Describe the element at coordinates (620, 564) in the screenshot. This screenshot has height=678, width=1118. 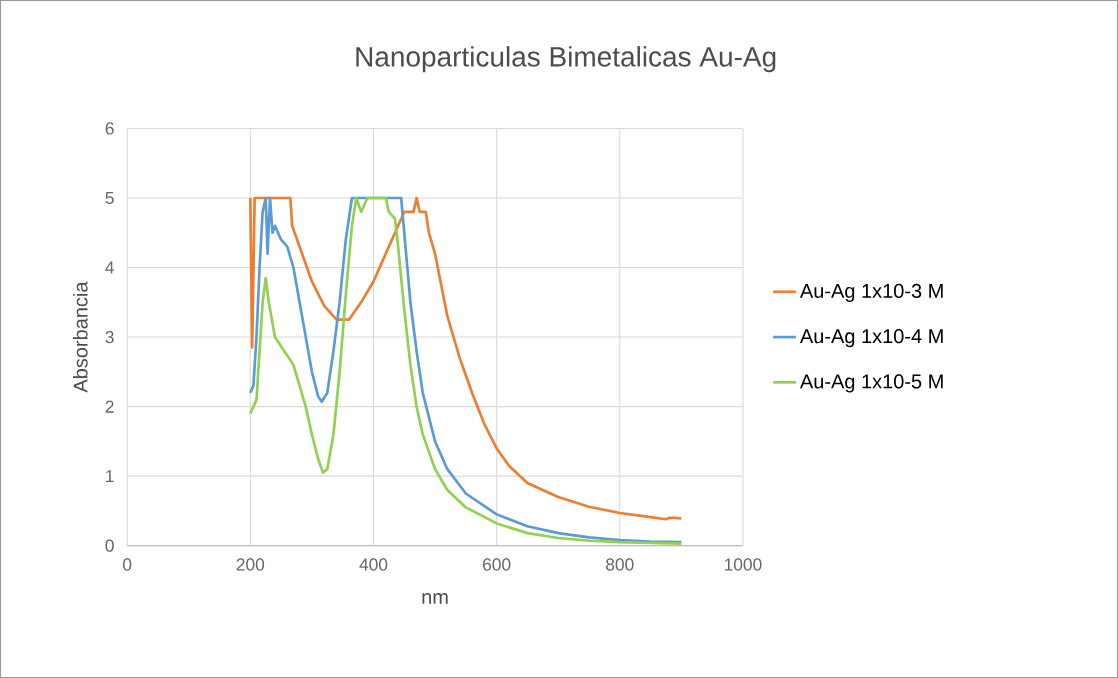
I see `x-tick-label: 800` at that location.